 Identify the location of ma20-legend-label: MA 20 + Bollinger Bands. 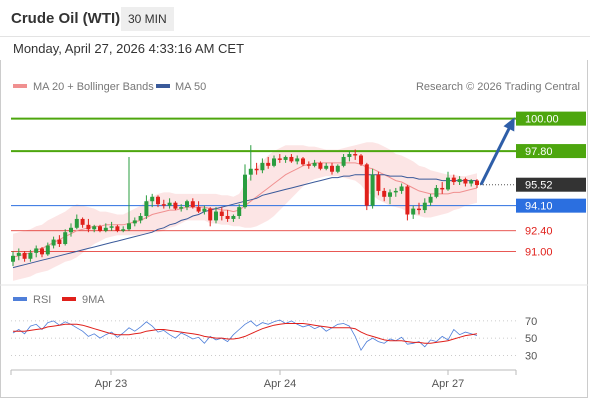
(93, 87).